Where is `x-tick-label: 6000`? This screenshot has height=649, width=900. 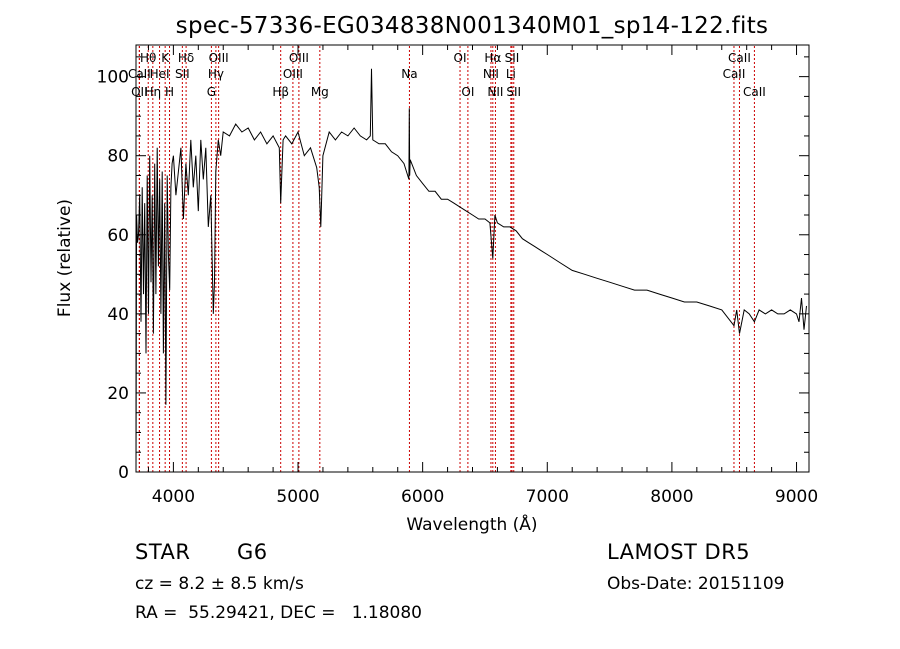 x-tick-label: 6000 is located at coordinates (422, 497).